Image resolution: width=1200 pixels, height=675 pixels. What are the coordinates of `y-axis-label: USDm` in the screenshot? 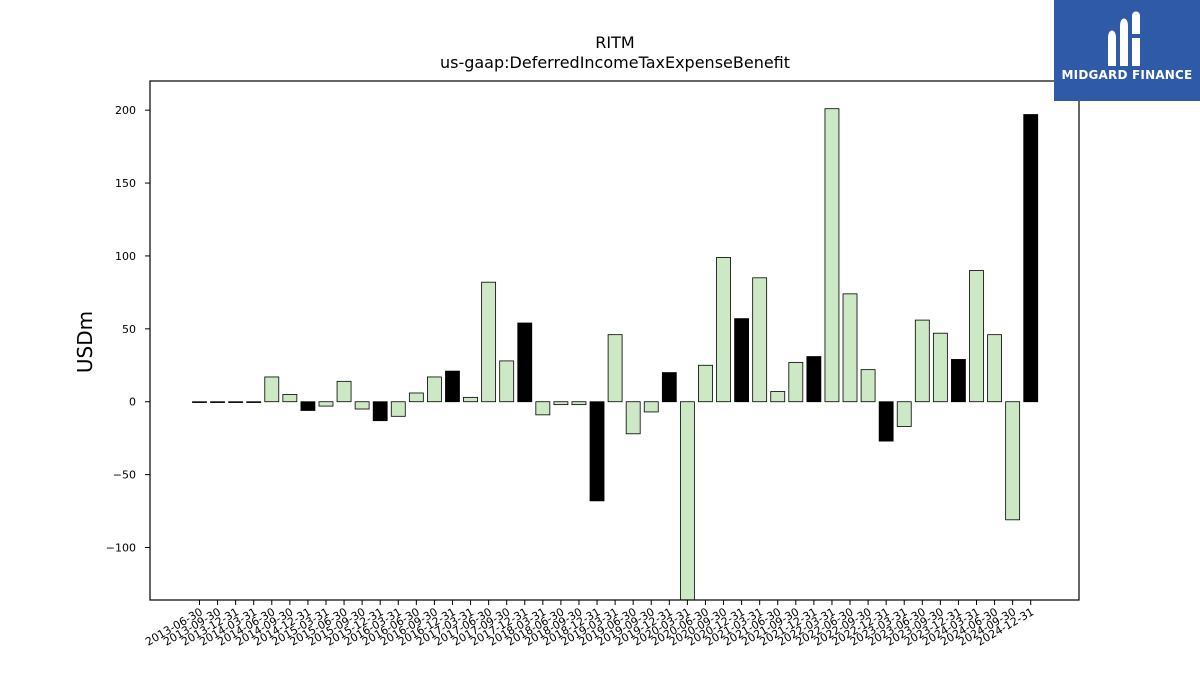 It's located at (85, 342).